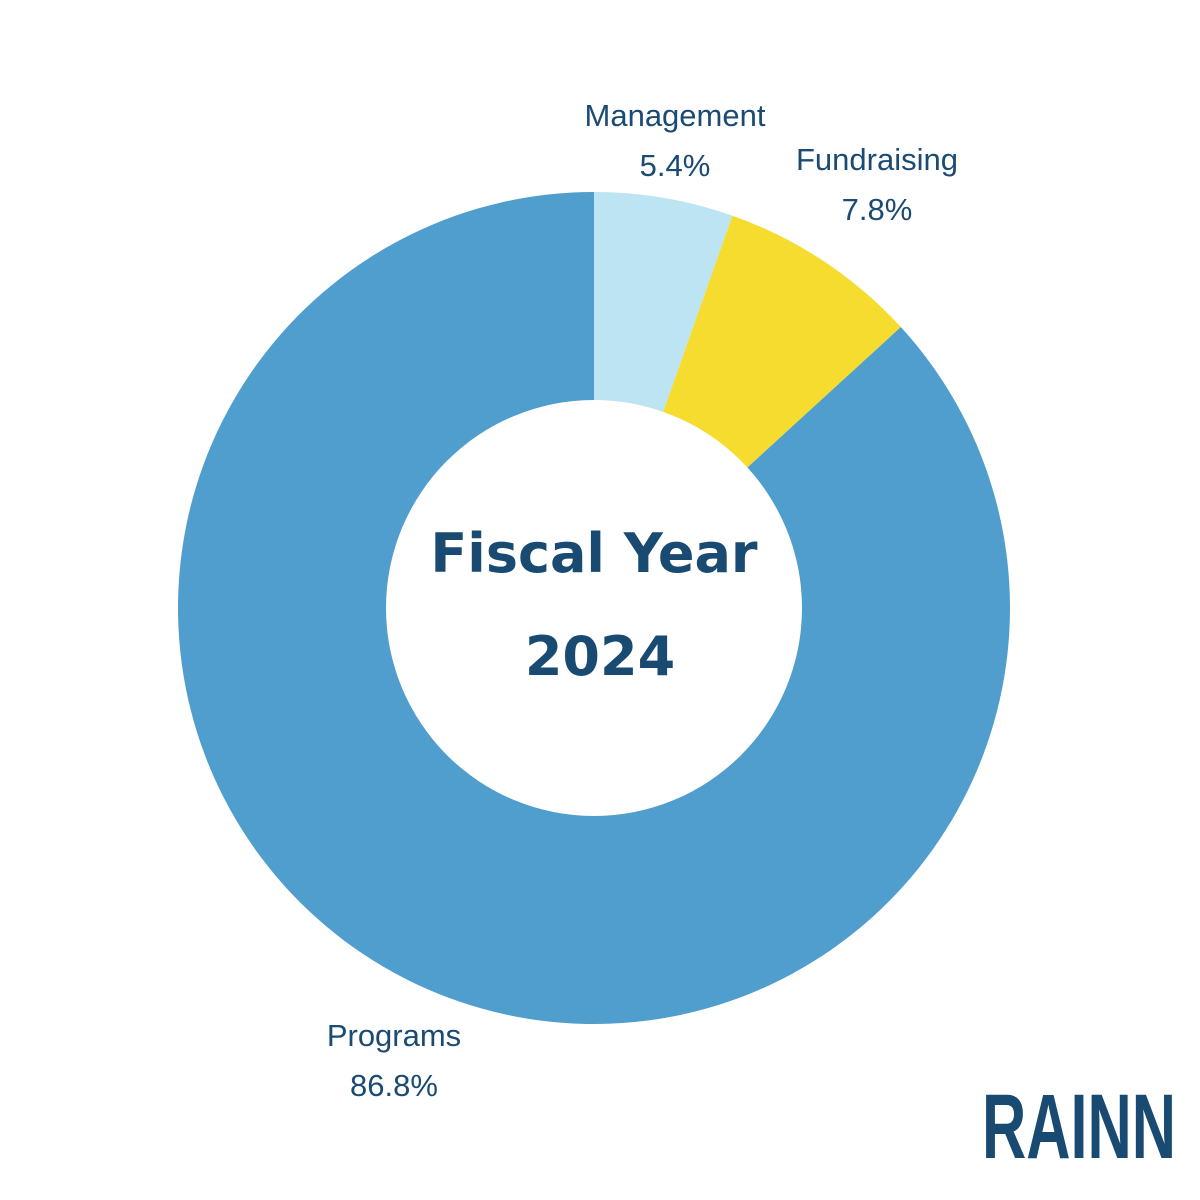  What do you see at coordinates (594, 553) in the screenshot?
I see `chart-title-line-1: Fiscal Year` at bounding box center [594, 553].